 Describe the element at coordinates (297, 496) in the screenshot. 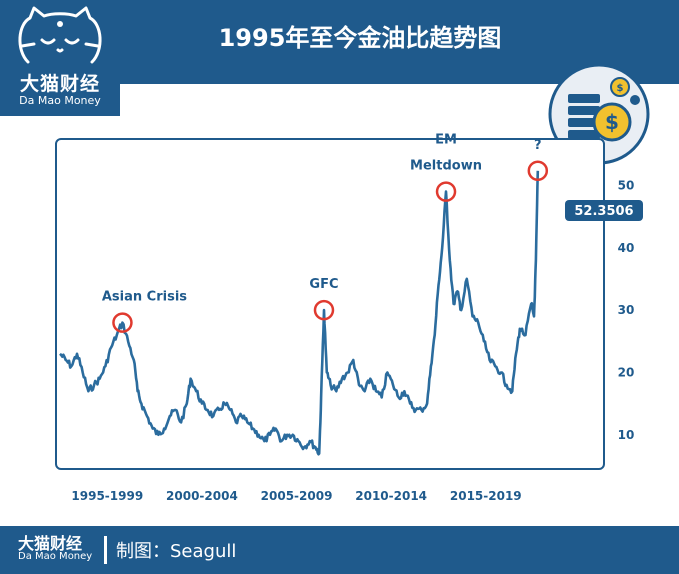

I see `x-tick-label-2: 2005-2009` at that location.